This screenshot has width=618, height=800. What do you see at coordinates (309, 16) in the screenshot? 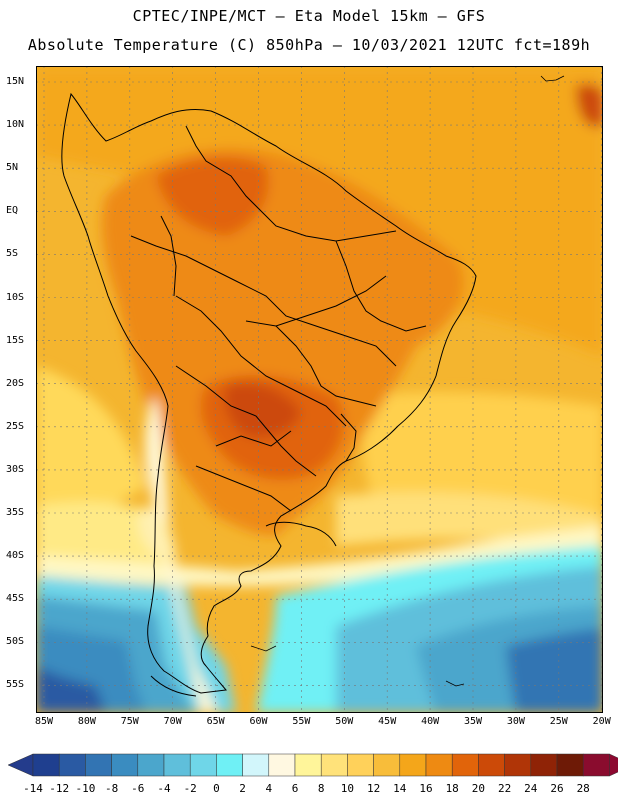
I see `map-title: CPTEC/INPE/MCT – Eta Model 15km – GFS` at bounding box center [309, 16].